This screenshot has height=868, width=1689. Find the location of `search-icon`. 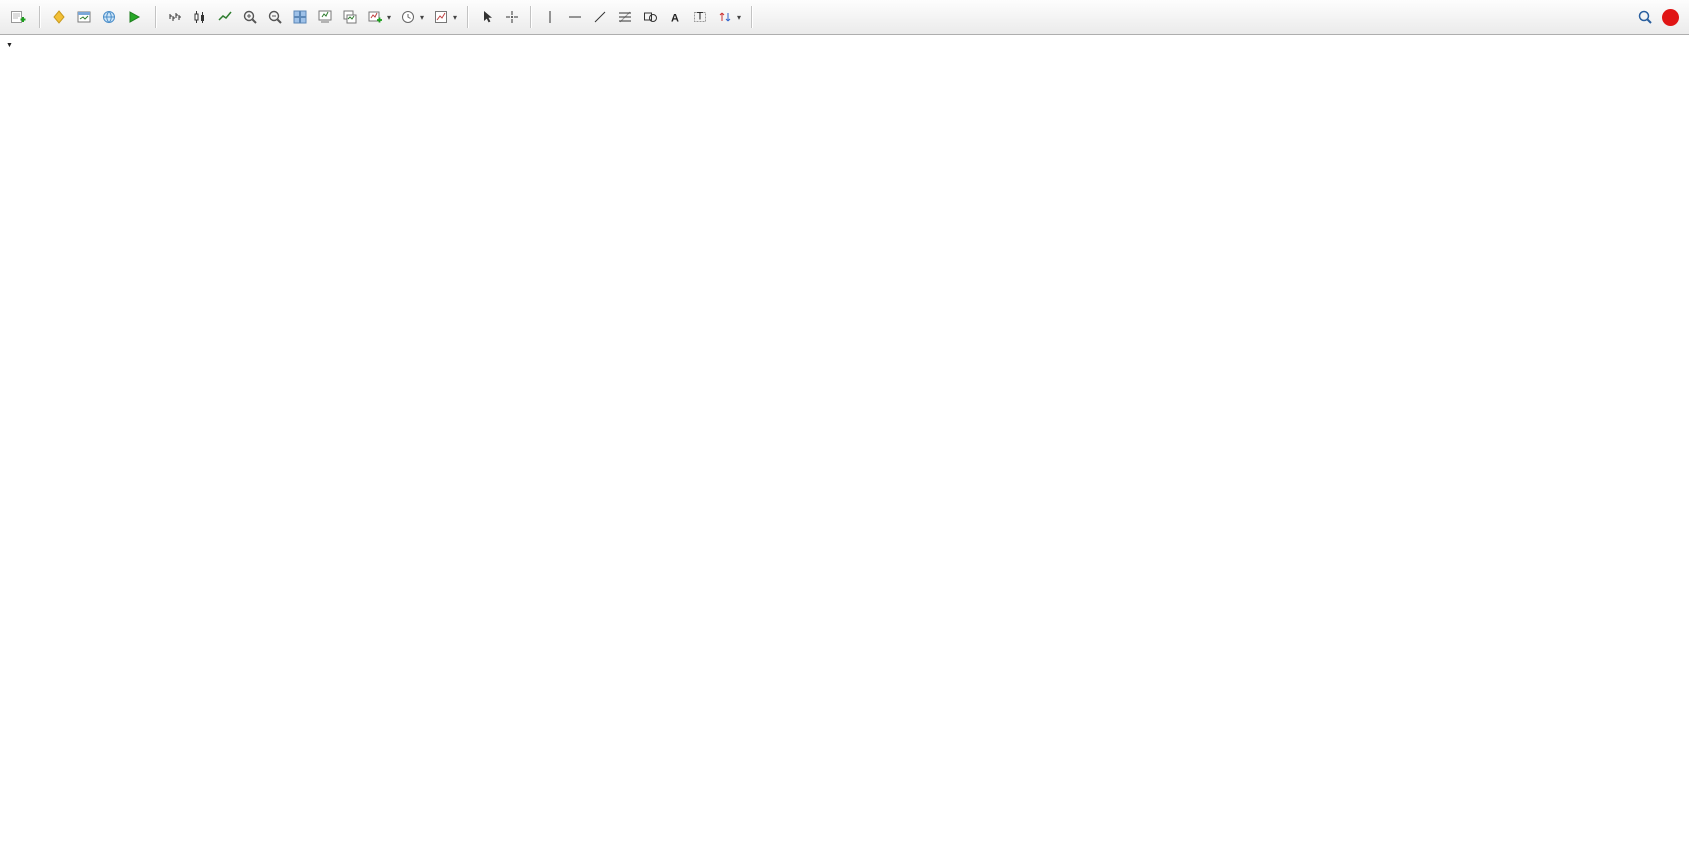

search-icon is located at coordinates (1645, 17).